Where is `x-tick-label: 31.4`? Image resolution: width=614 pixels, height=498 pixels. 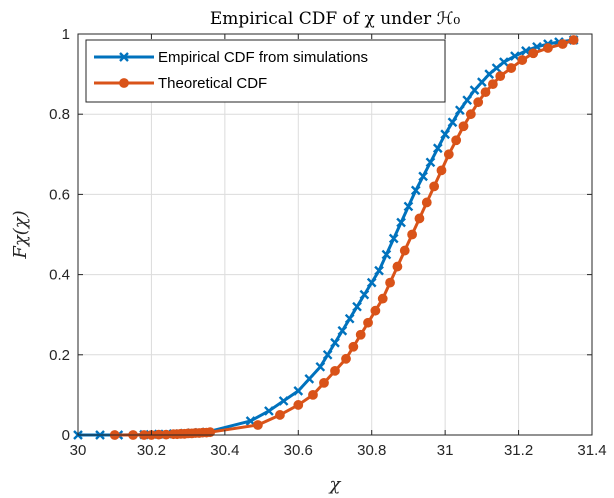 x-tick-label: 31.4 is located at coordinates (591, 450).